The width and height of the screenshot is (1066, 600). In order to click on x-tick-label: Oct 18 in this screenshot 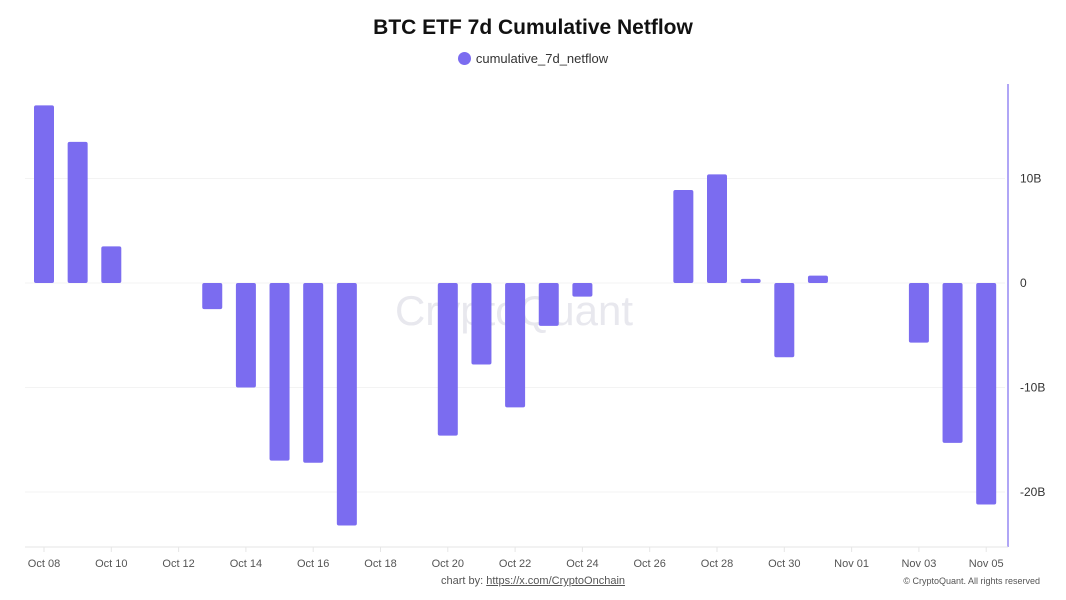, I will do `click(380, 564)`.